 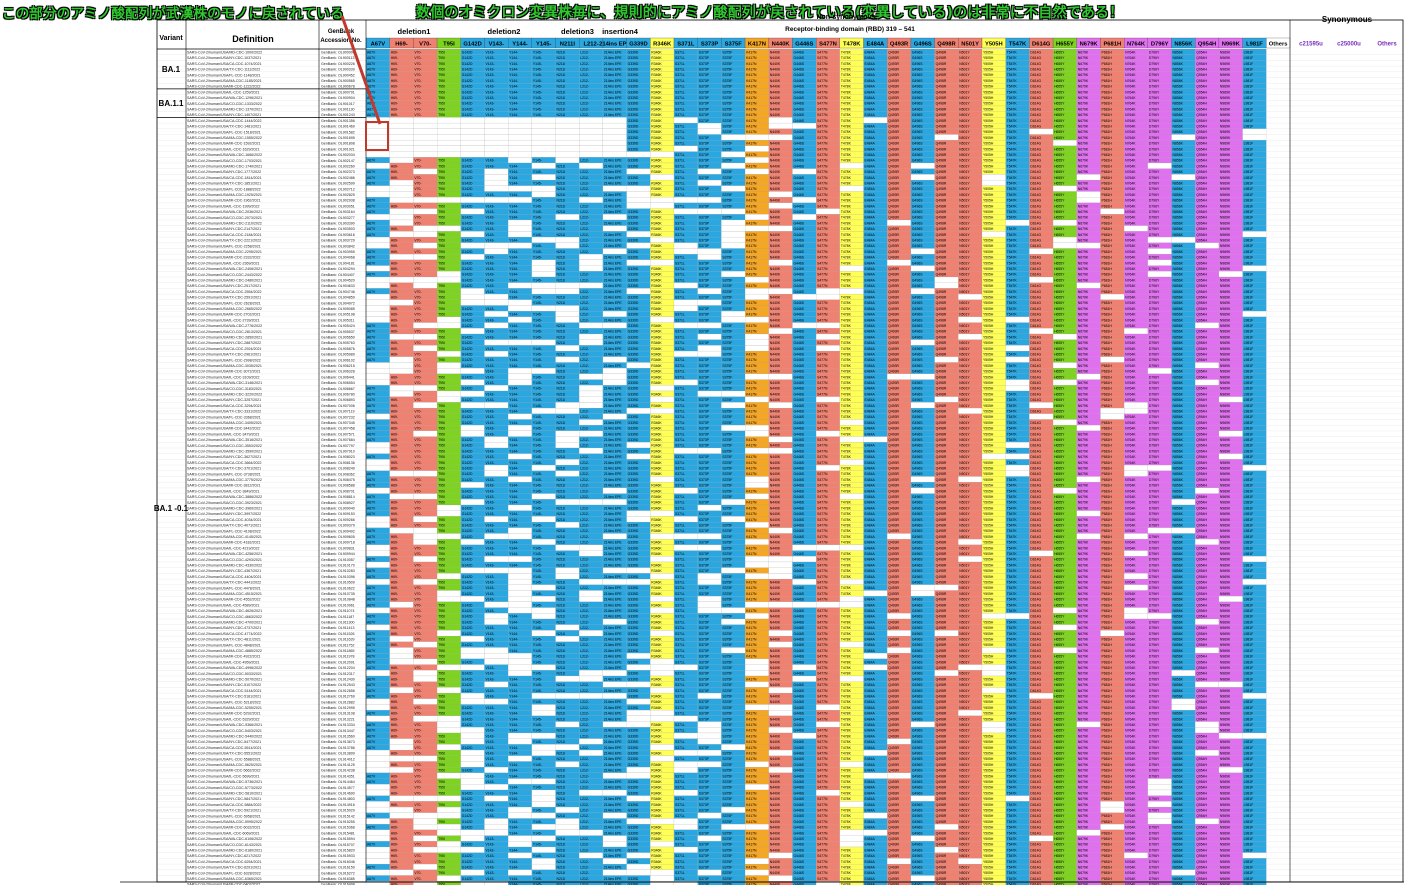 What do you see at coordinates (1201, 332) in the screenshot?
I see `mutation-cell-label: Q954H` at bounding box center [1201, 332].